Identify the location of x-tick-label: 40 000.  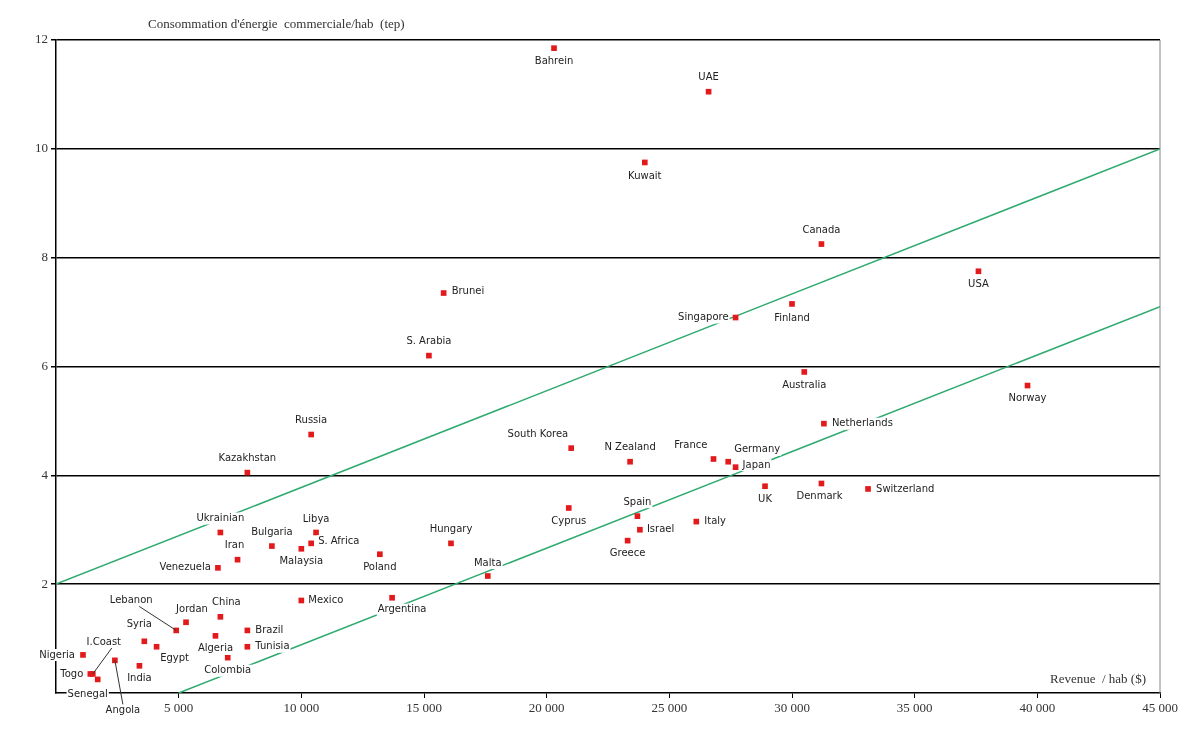
(1037, 708).